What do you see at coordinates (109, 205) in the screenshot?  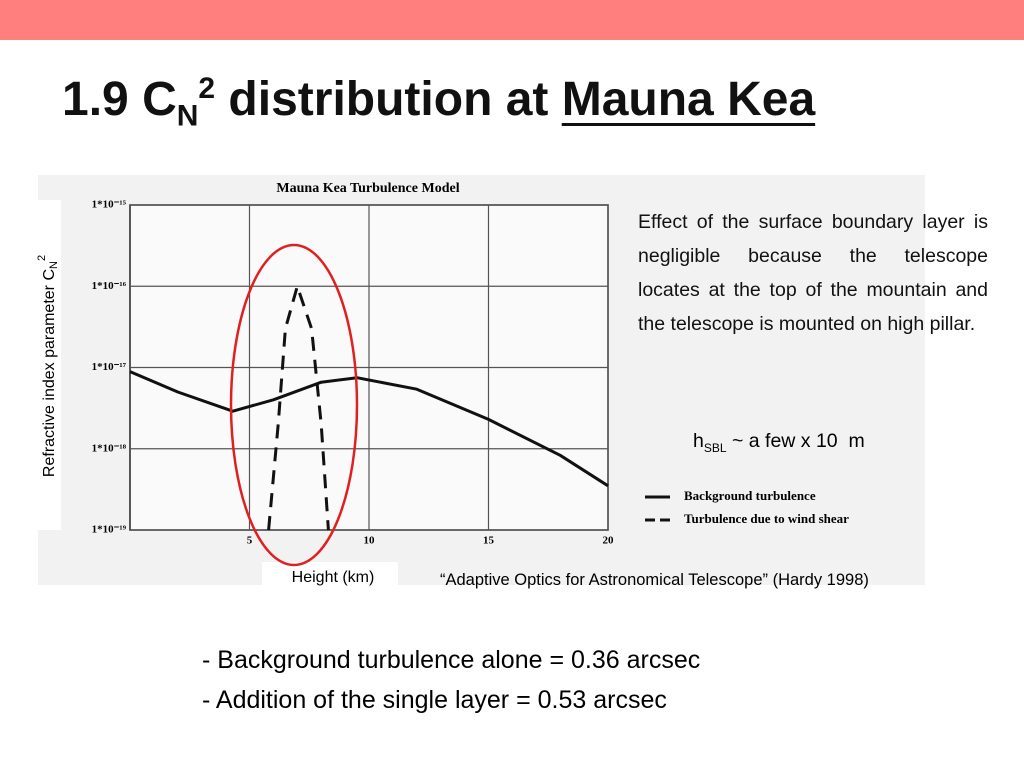 I see `y-tick-label: 1*10⁻¹⁵` at bounding box center [109, 205].